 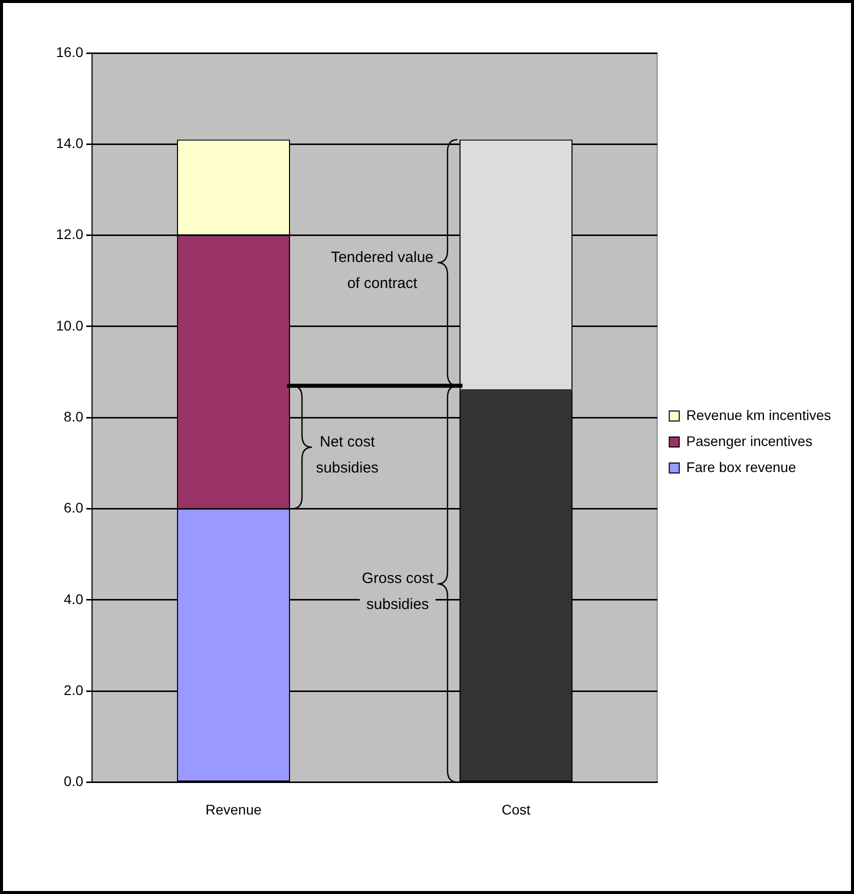 I want to click on y-tick-label: 6.0, so click(x=74, y=508).